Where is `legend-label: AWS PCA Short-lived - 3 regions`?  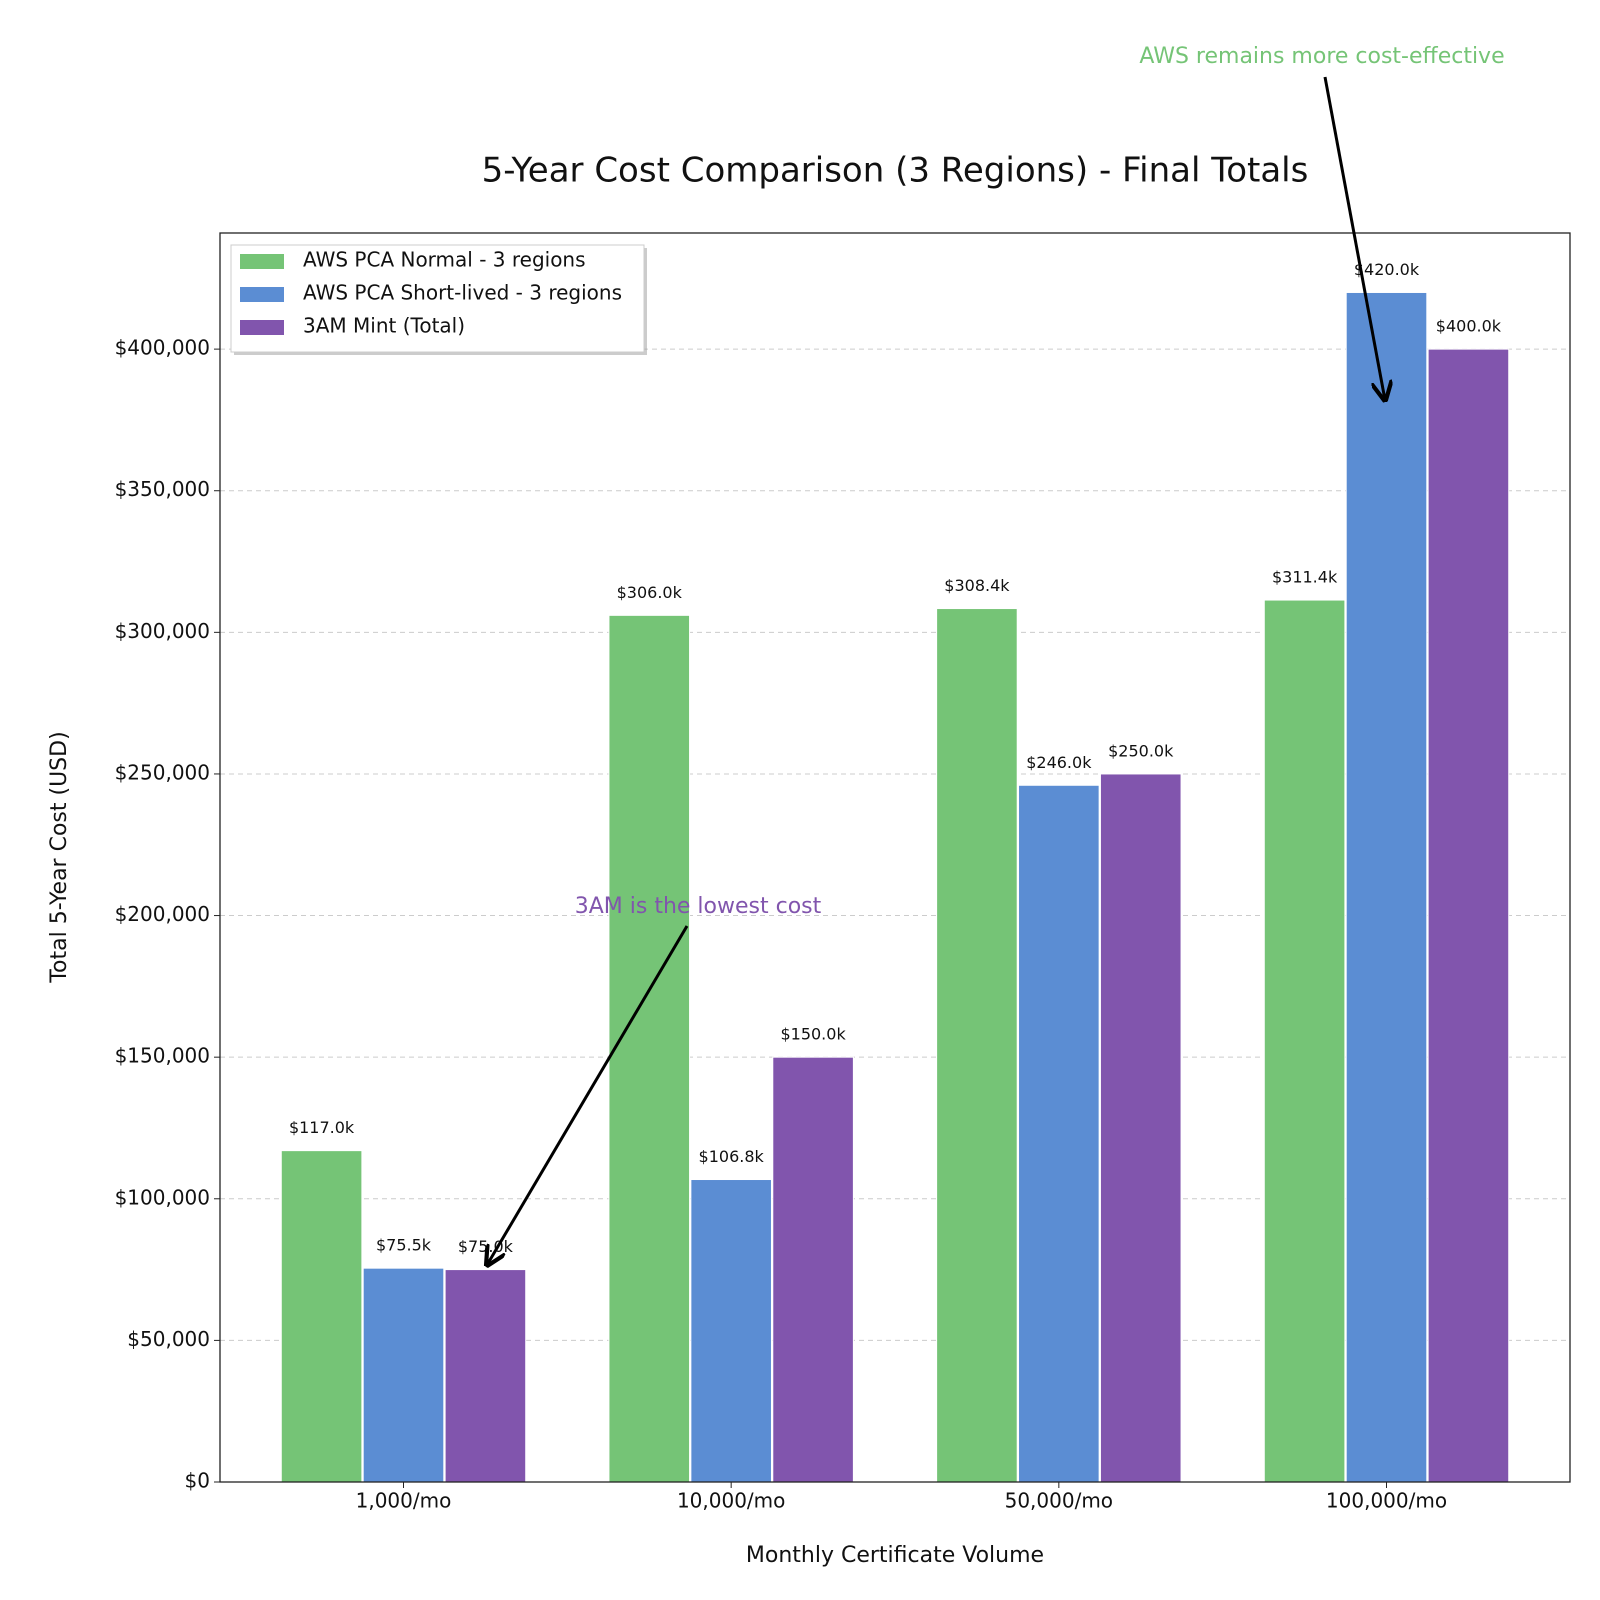
legend-label: AWS PCA Short-lived - 3 regions is located at coordinates (462, 293).